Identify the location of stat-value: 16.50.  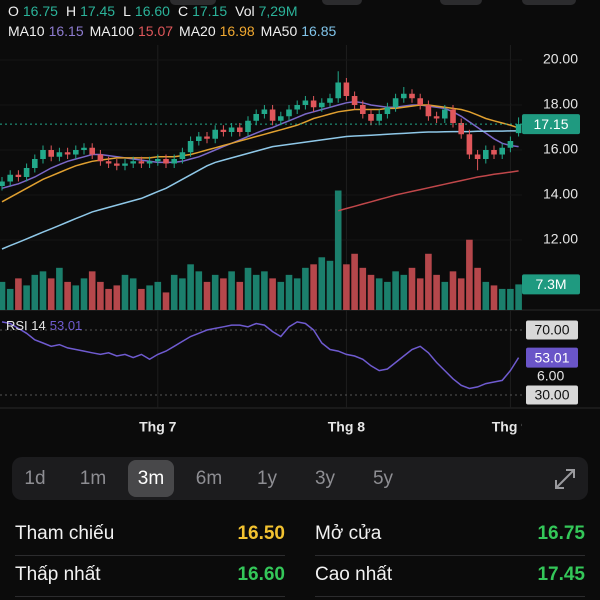
(261, 533).